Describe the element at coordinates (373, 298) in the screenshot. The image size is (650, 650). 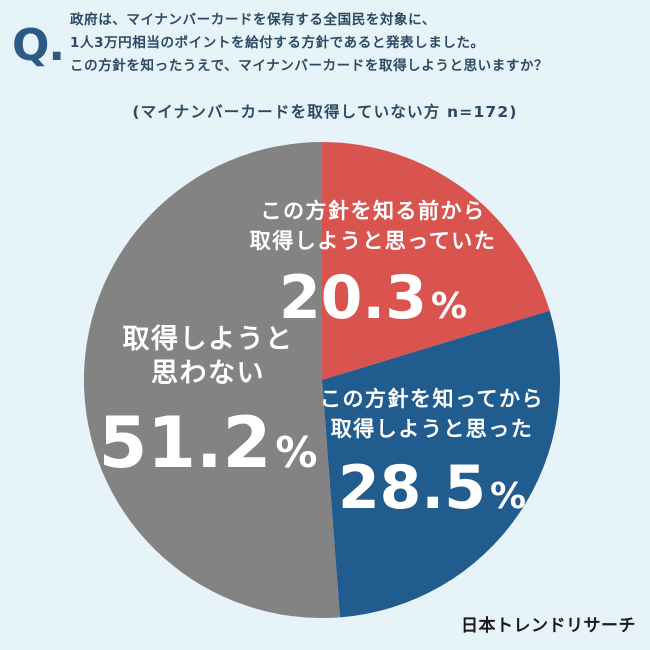
I see `slice-value-1: 20.3%` at that location.